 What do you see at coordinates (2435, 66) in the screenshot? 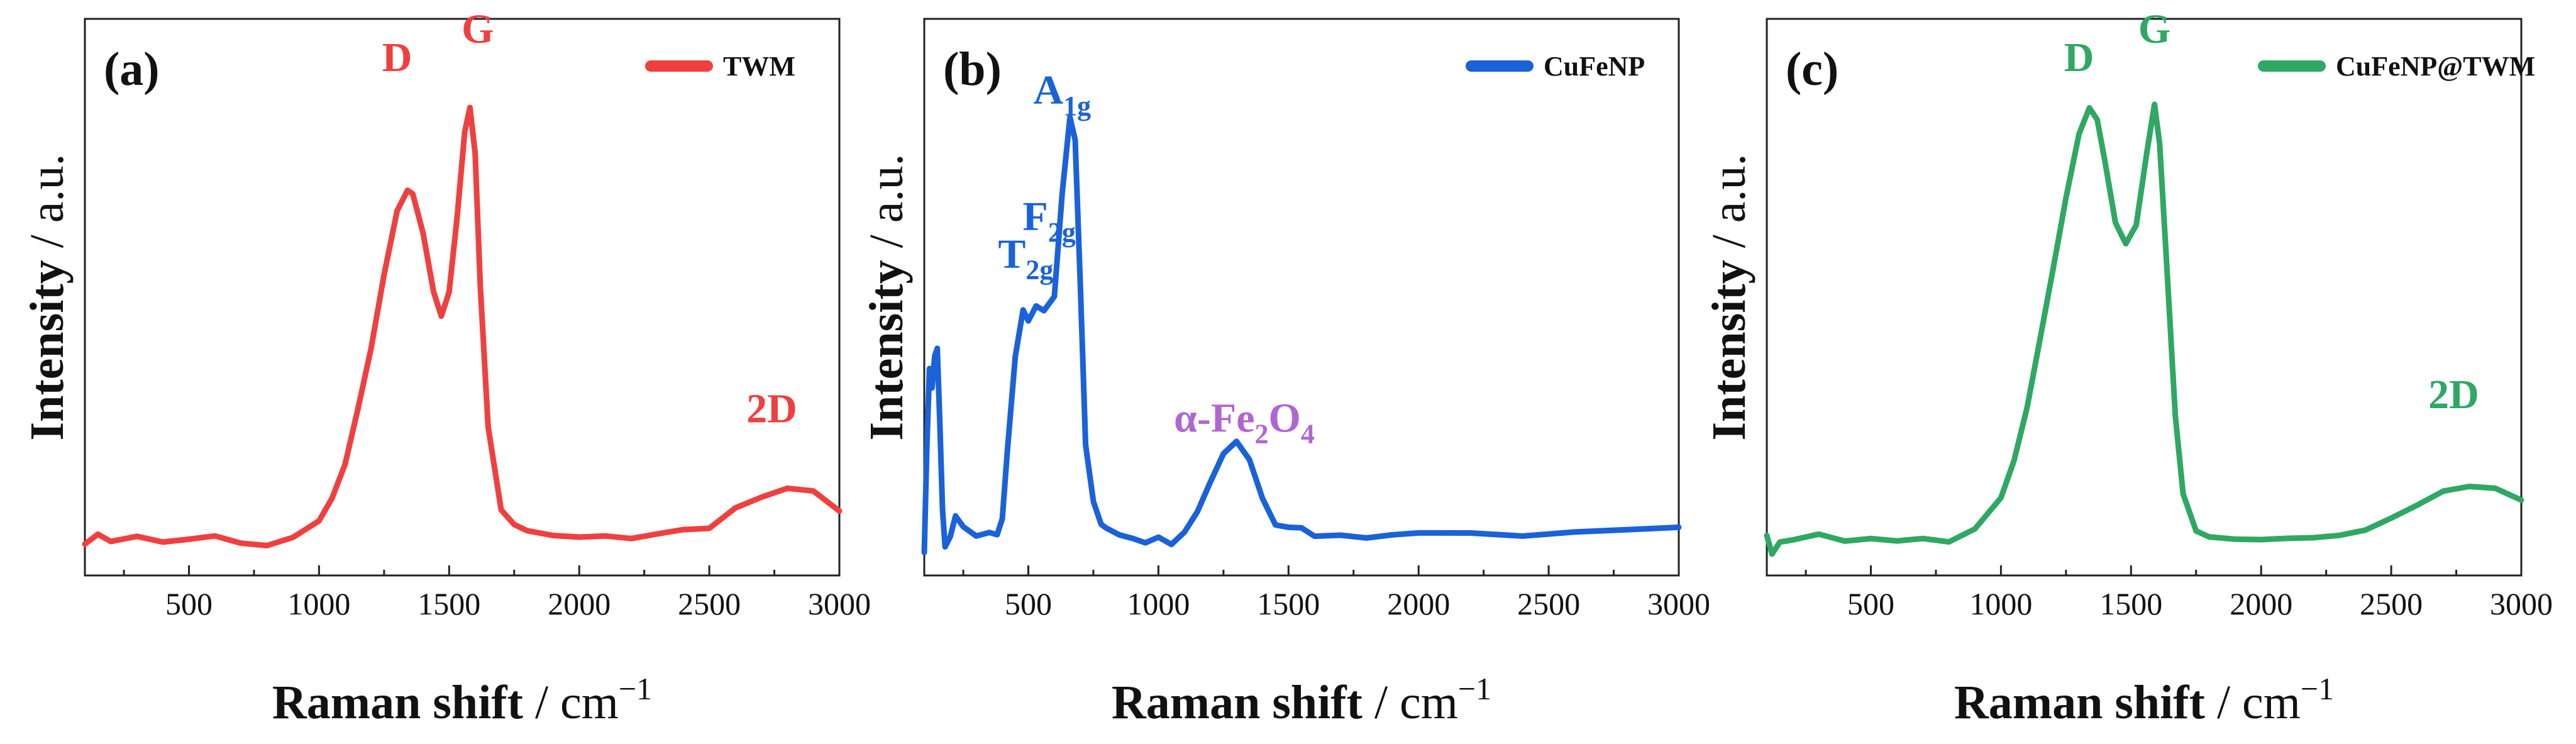
I see `legend-label: CuFeNP@TWM` at bounding box center [2435, 66].